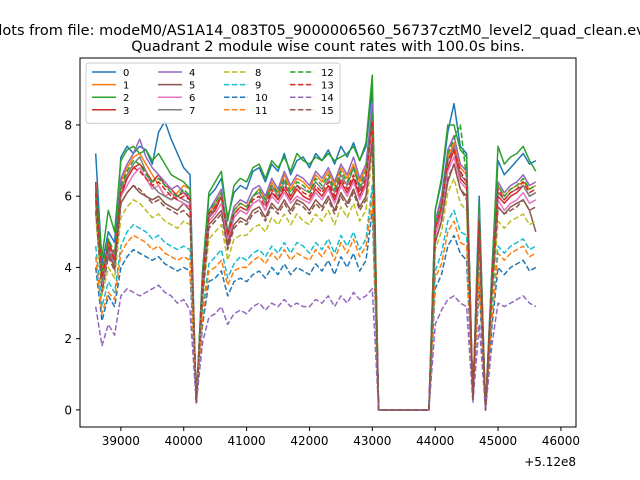 The height and width of the screenshot is (480, 640). I want to click on x-tick-label: 40000, so click(184, 441).